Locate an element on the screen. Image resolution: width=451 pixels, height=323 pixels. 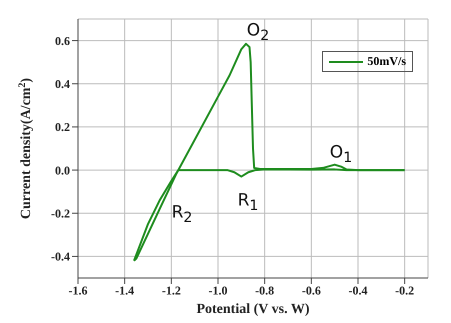
x-tick-label: -0.2 is located at coordinates (404, 291).